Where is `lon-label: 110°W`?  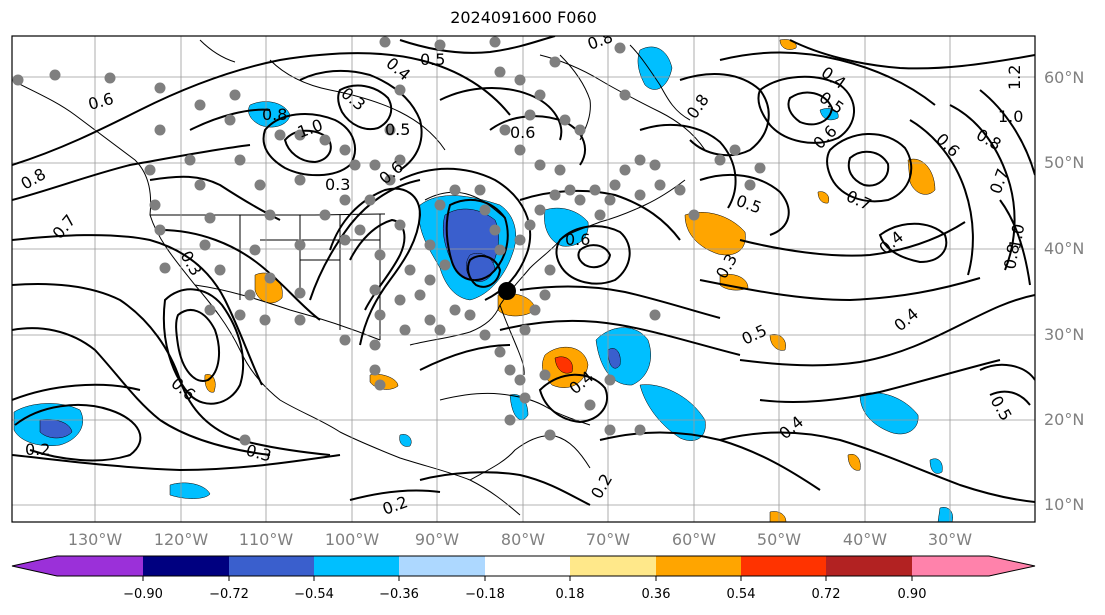
lon-label: 110°W is located at coordinates (266, 539).